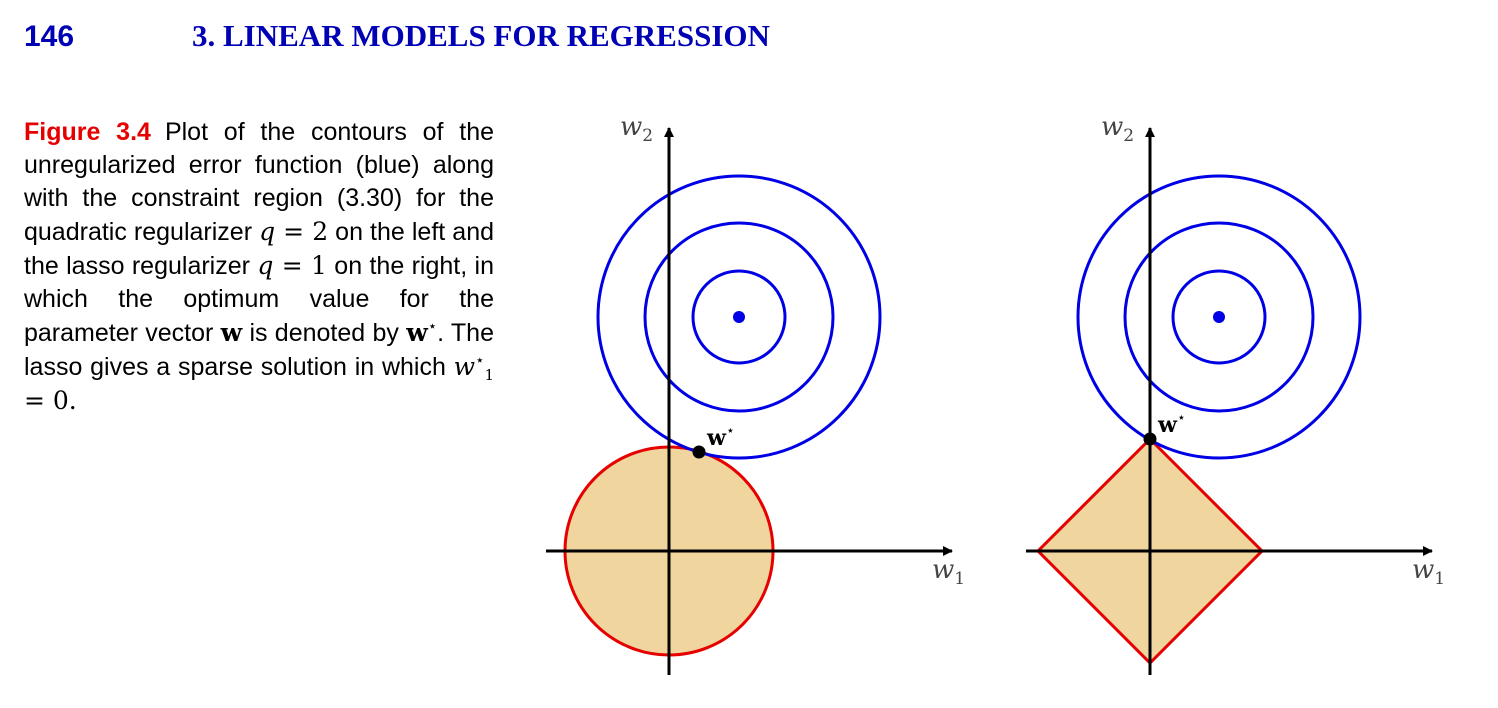  What do you see at coordinates (1150, 439) in the screenshot?
I see `right-optimum-dot` at bounding box center [1150, 439].